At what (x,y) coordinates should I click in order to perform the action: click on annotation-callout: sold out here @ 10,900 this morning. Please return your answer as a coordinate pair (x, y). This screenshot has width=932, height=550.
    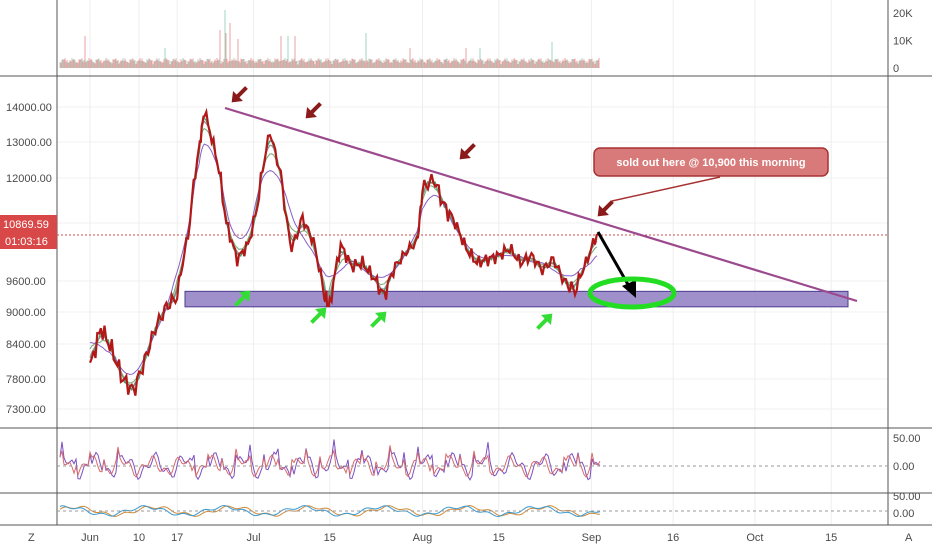
    Looking at the image, I should click on (711, 174).